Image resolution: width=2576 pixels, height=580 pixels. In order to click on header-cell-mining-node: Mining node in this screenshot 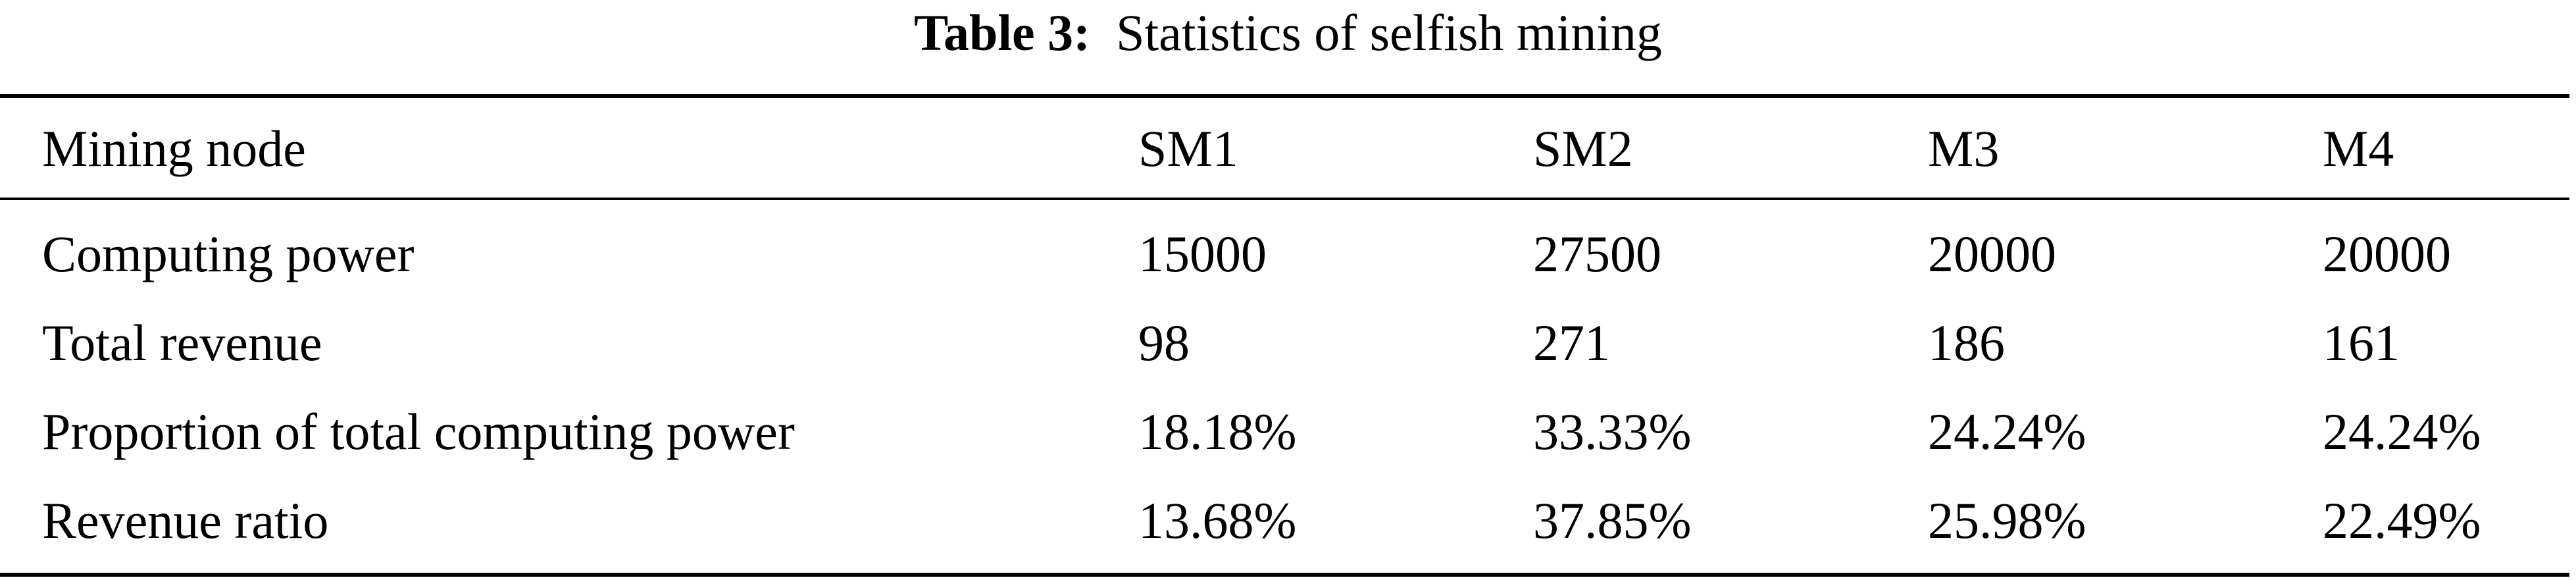, I will do `click(174, 148)`.